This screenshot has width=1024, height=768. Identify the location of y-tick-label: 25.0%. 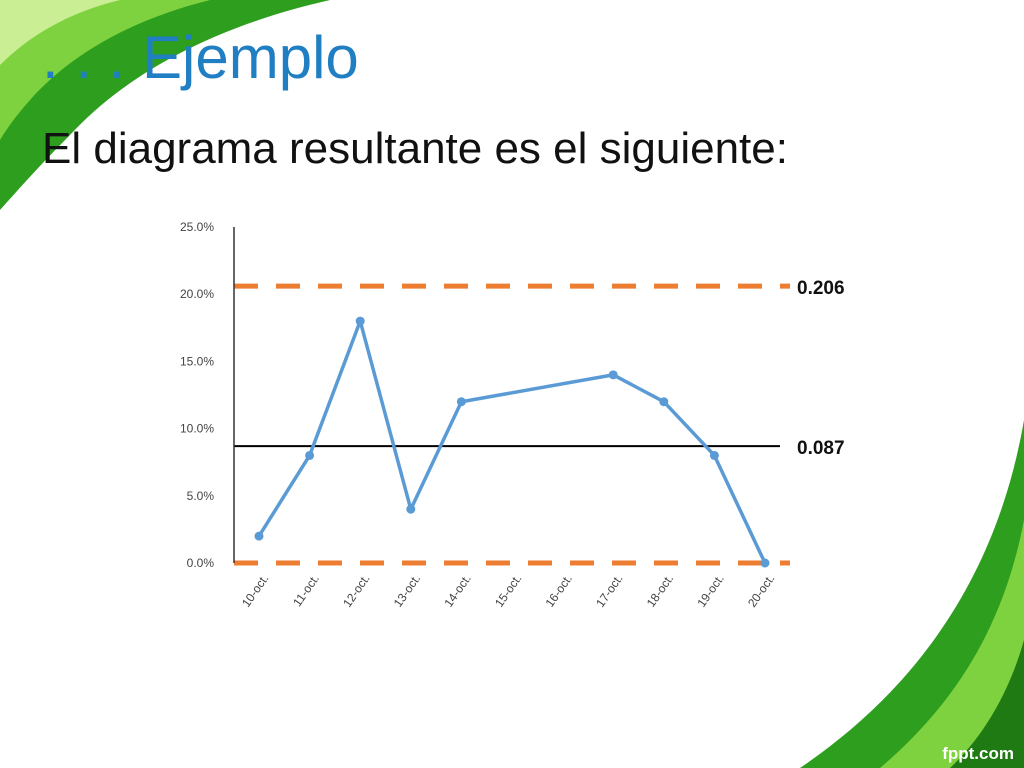
(197, 227).